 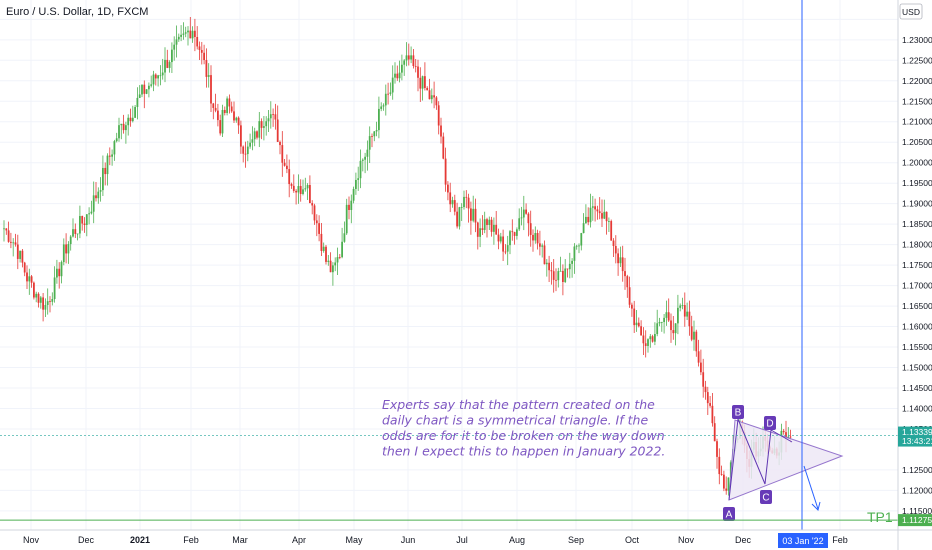 I want to click on countdown-label: 13:43:21, so click(x=917, y=441).